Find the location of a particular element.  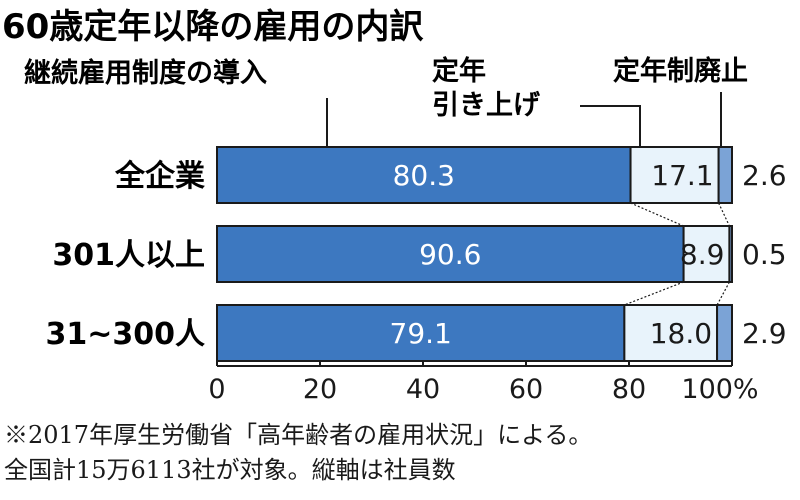

data-label: 2.6 is located at coordinates (764, 175).